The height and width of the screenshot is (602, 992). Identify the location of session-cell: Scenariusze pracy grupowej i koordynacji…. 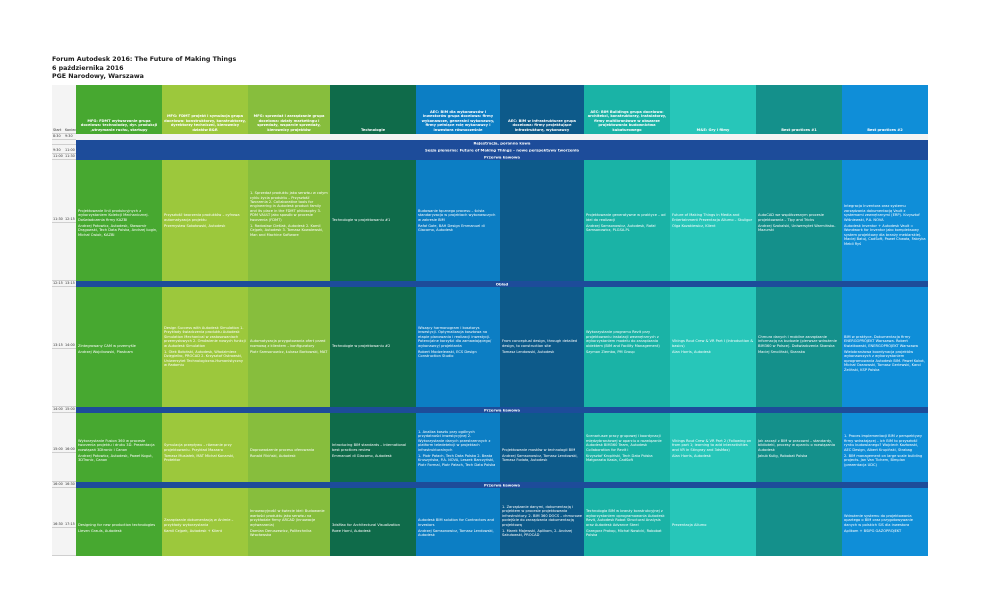
(627, 433).